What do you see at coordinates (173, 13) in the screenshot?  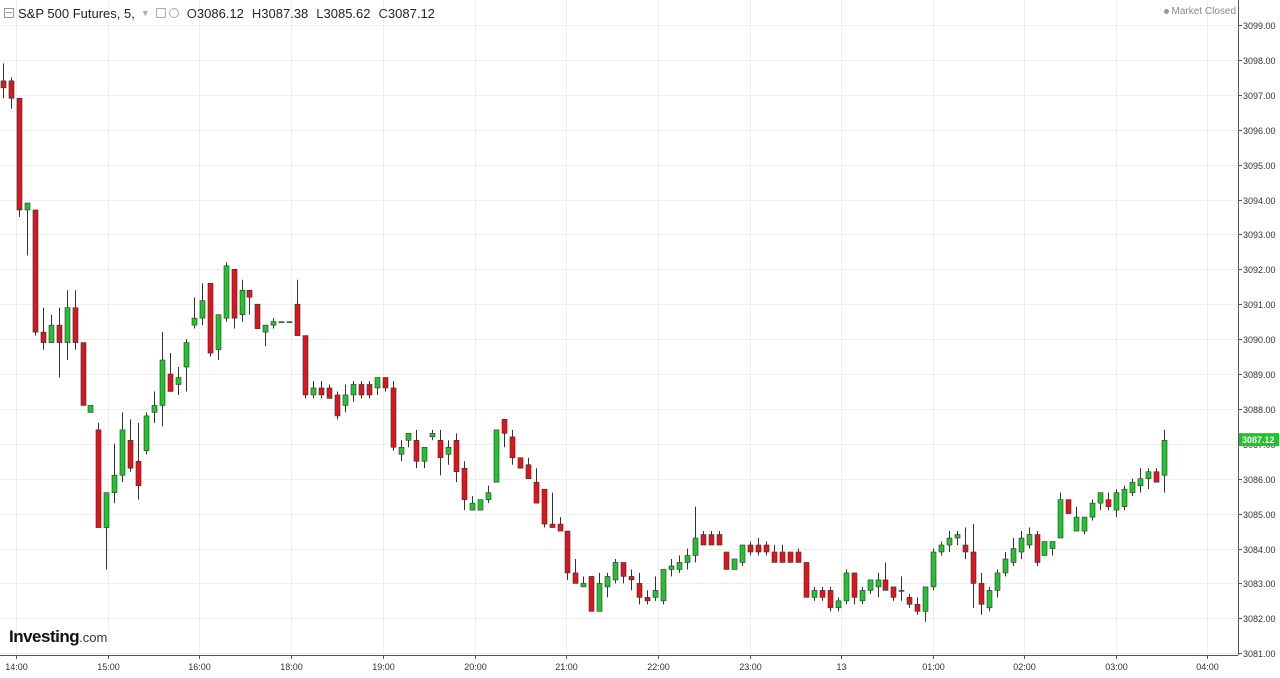 I see `settings-icon` at bounding box center [173, 13].